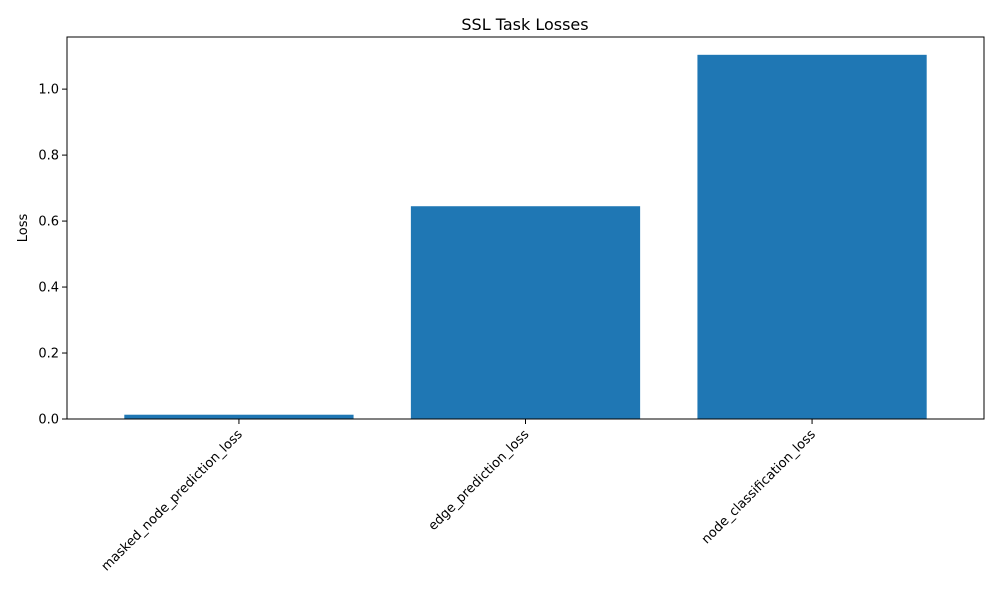 The image size is (1000, 604). I want to click on x-tick-label: edge_prediction_loss, so click(479, 480).